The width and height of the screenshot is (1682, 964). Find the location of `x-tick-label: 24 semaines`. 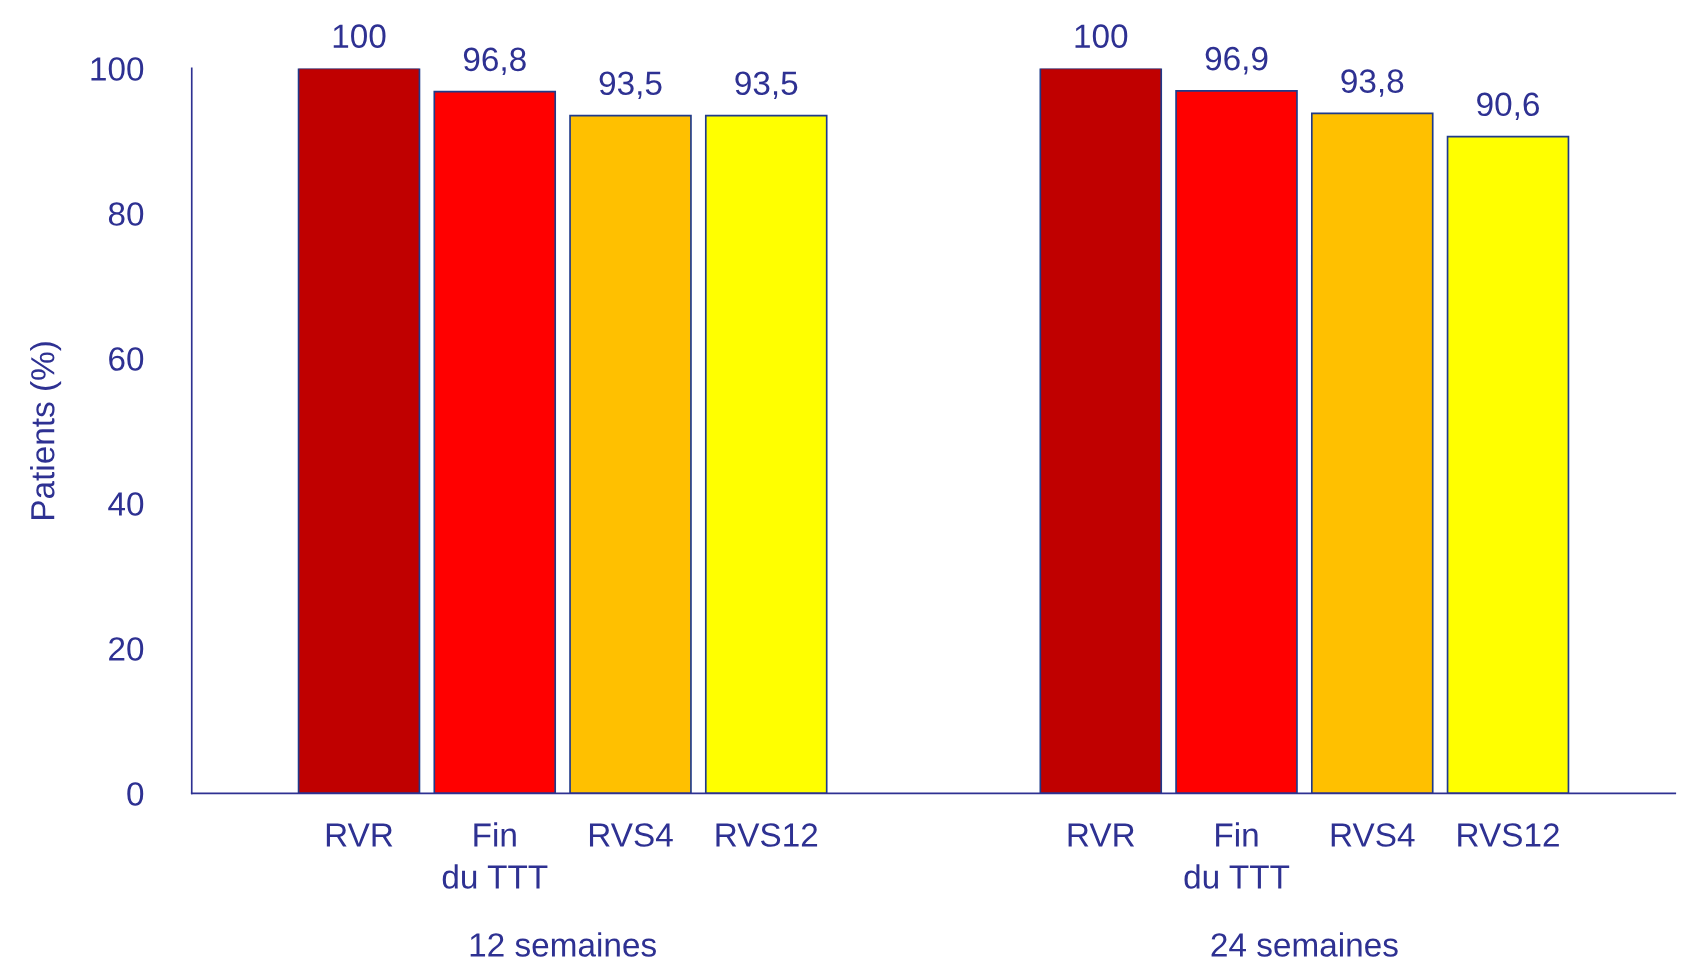

x-tick-label: 24 semaines is located at coordinates (1304, 944).